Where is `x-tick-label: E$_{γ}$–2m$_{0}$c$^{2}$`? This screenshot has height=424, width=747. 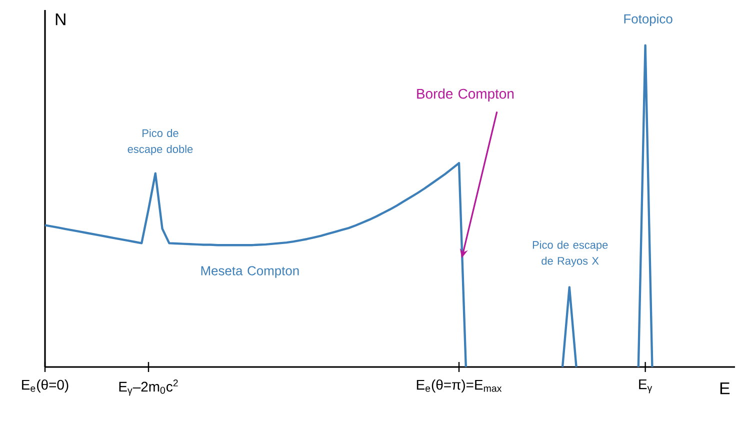
x-tick-label: E$_{γ}$–2m$_{0}$c$^{2}$ is located at coordinates (148, 387).